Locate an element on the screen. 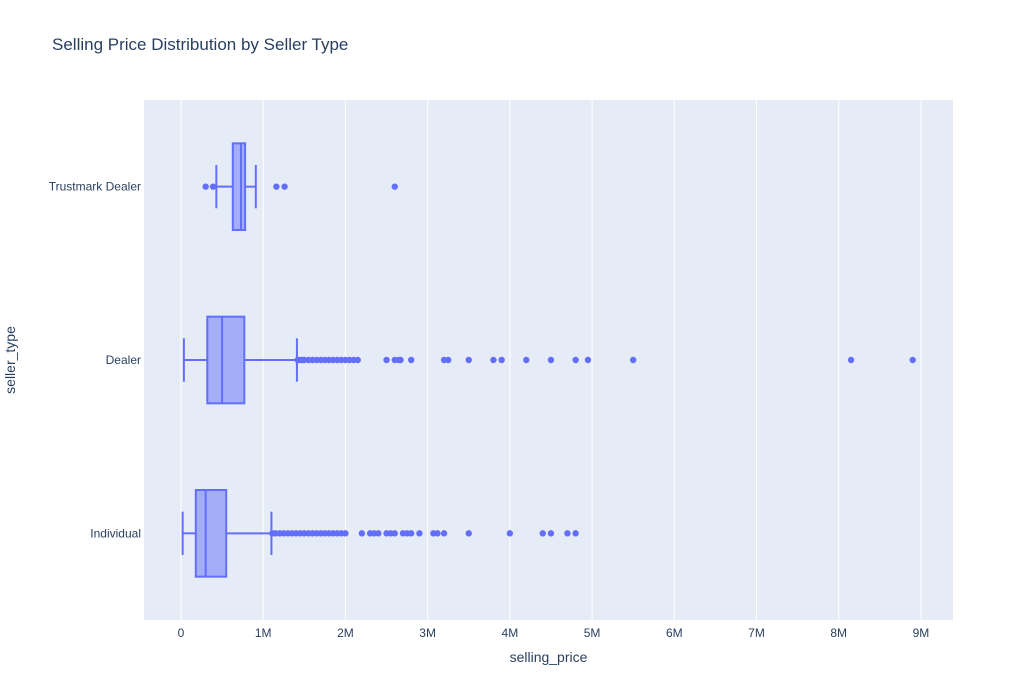 This screenshot has height=700, width=1034. x-tick-label: 9M is located at coordinates (921, 633).